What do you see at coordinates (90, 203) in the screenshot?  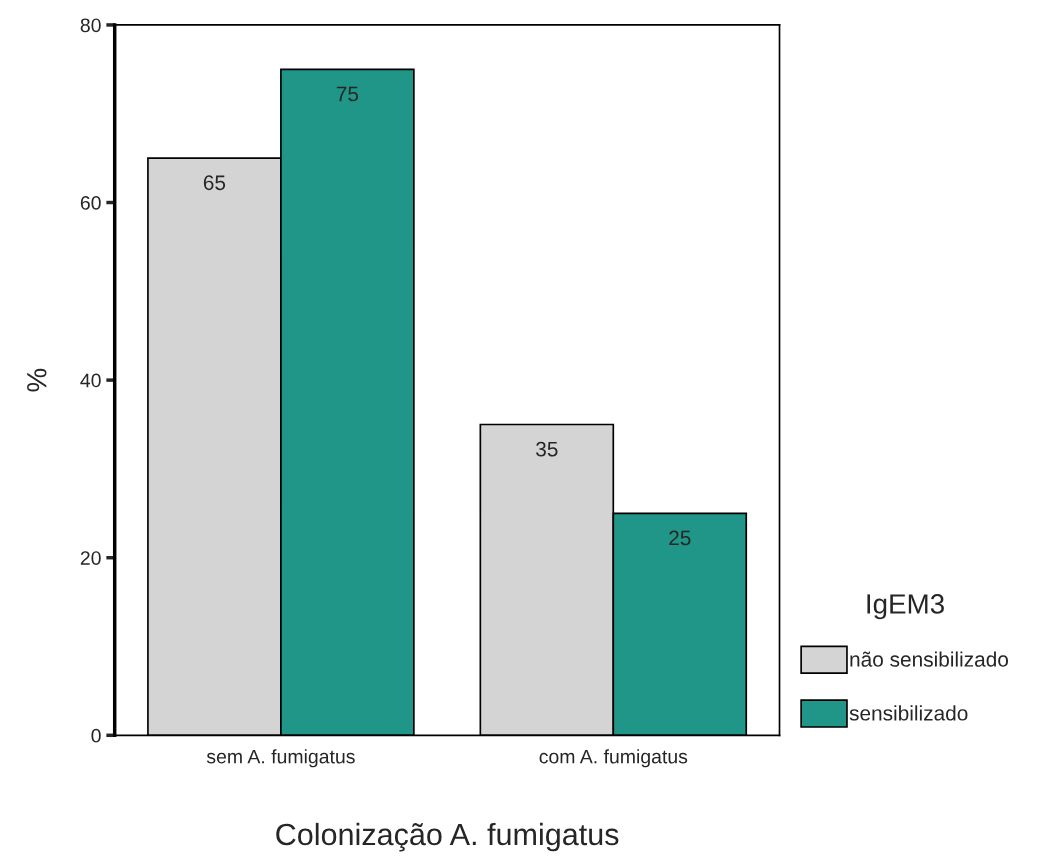 I see `y-tick-label: 60` at bounding box center [90, 203].